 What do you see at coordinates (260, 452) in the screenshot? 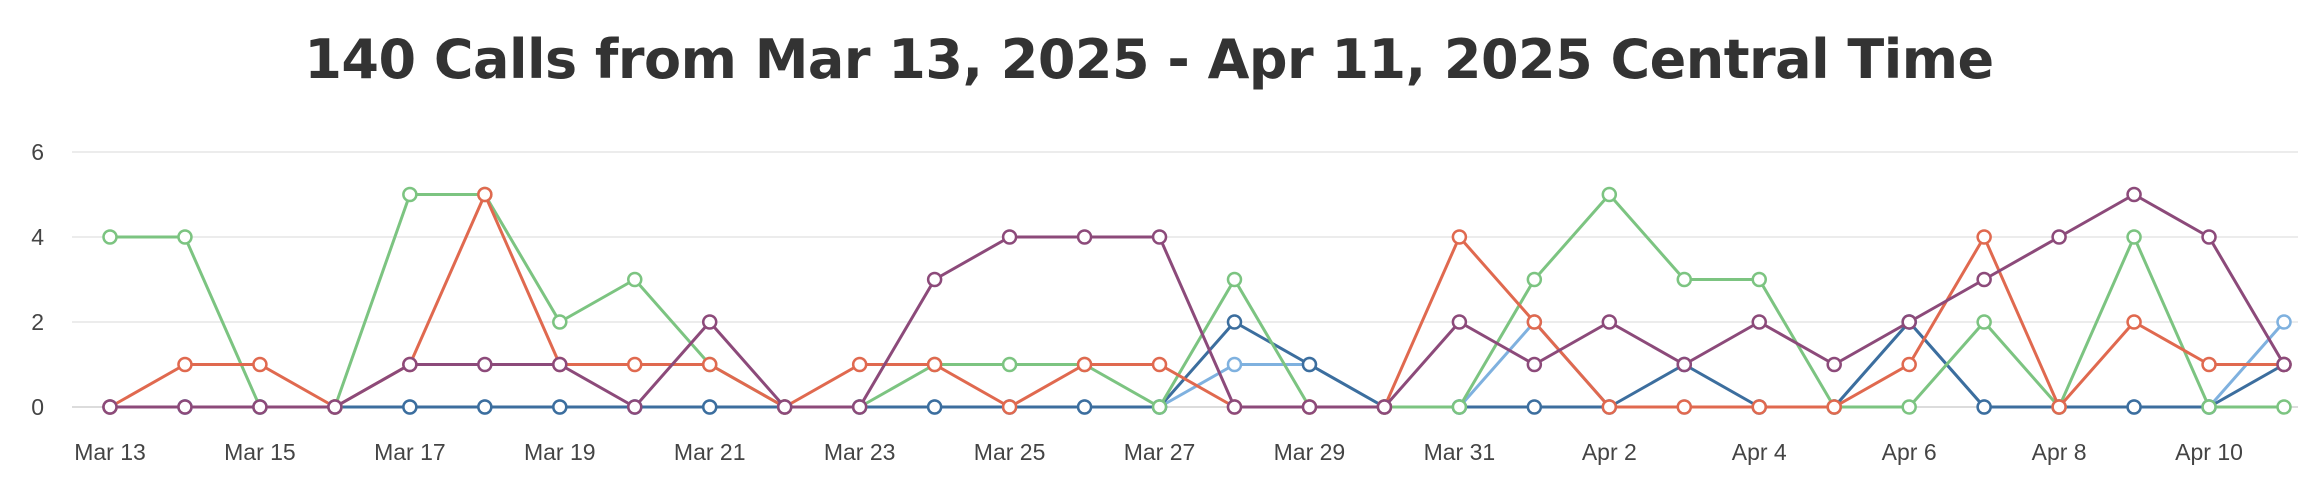
I see `x-tick-label: Mar 15` at bounding box center [260, 452].